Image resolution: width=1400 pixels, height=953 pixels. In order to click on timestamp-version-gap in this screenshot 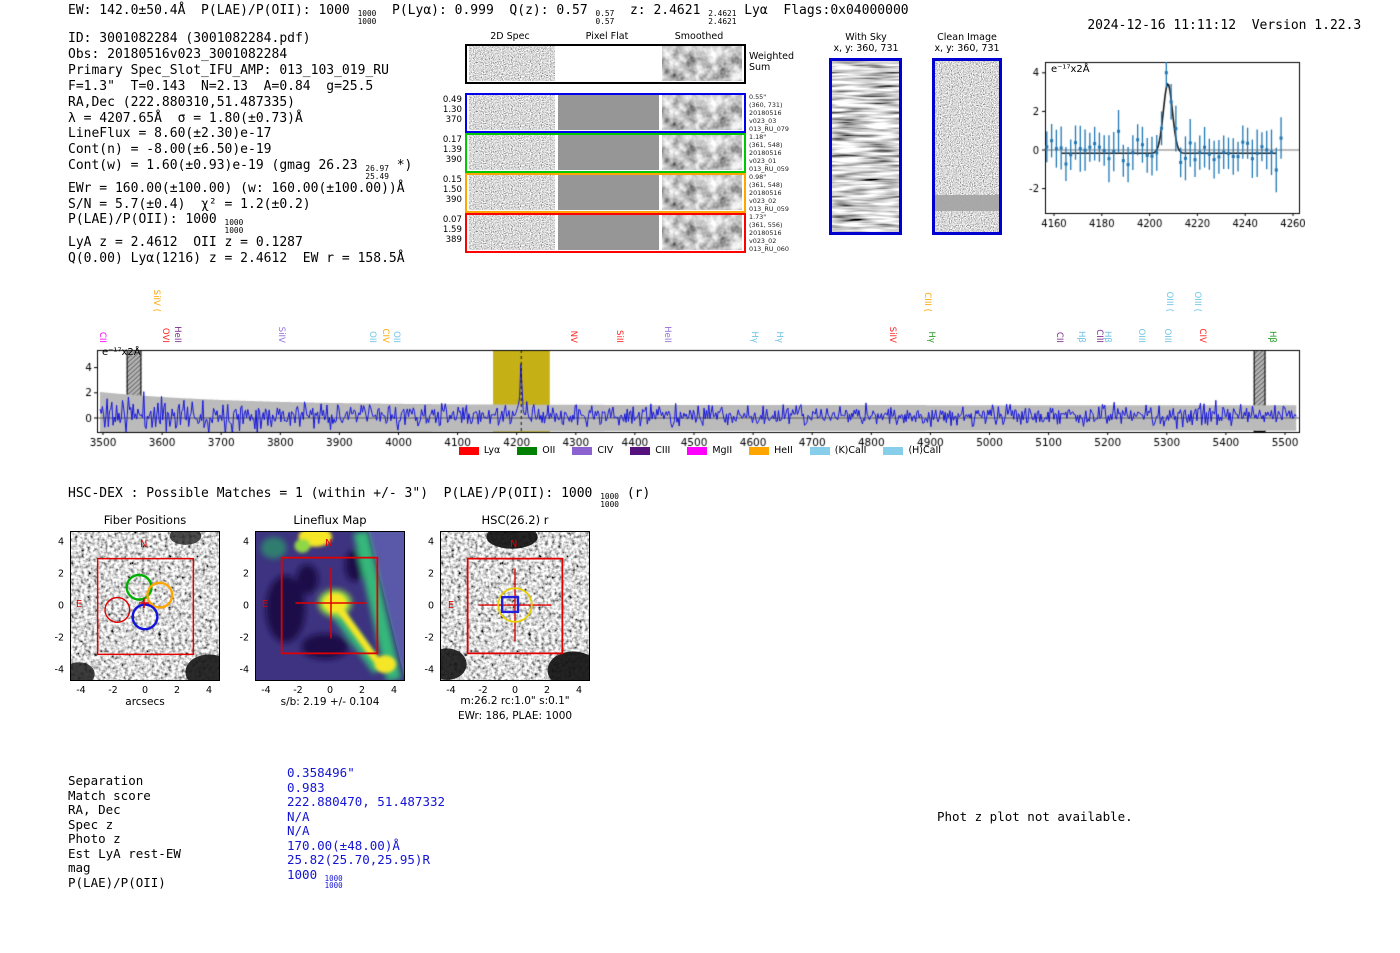, I will do `click(1244, 25)`.